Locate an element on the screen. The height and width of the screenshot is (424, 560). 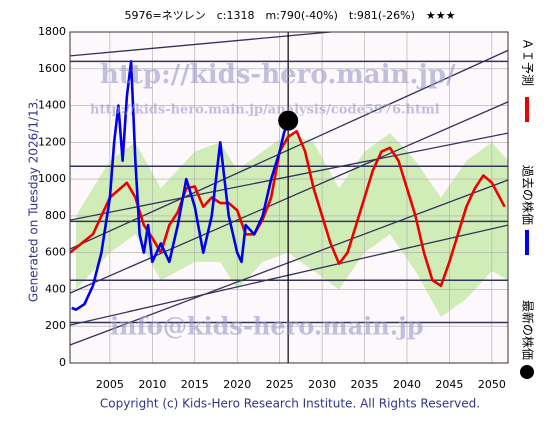
x-tick-label: 2040 is located at coordinates (407, 384).